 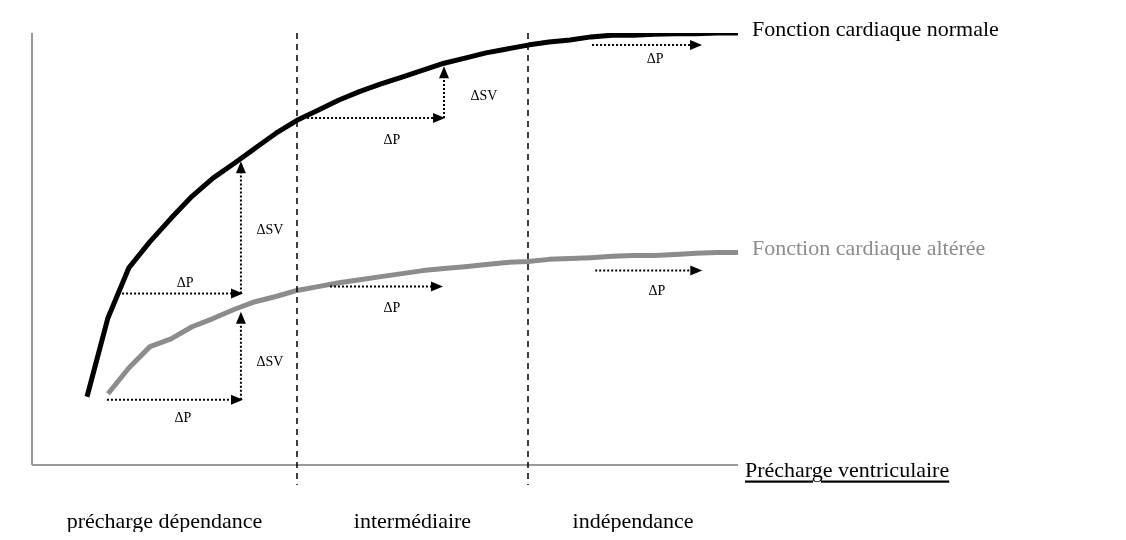 What do you see at coordinates (633, 520) in the screenshot?
I see `text: indépendance` at bounding box center [633, 520].